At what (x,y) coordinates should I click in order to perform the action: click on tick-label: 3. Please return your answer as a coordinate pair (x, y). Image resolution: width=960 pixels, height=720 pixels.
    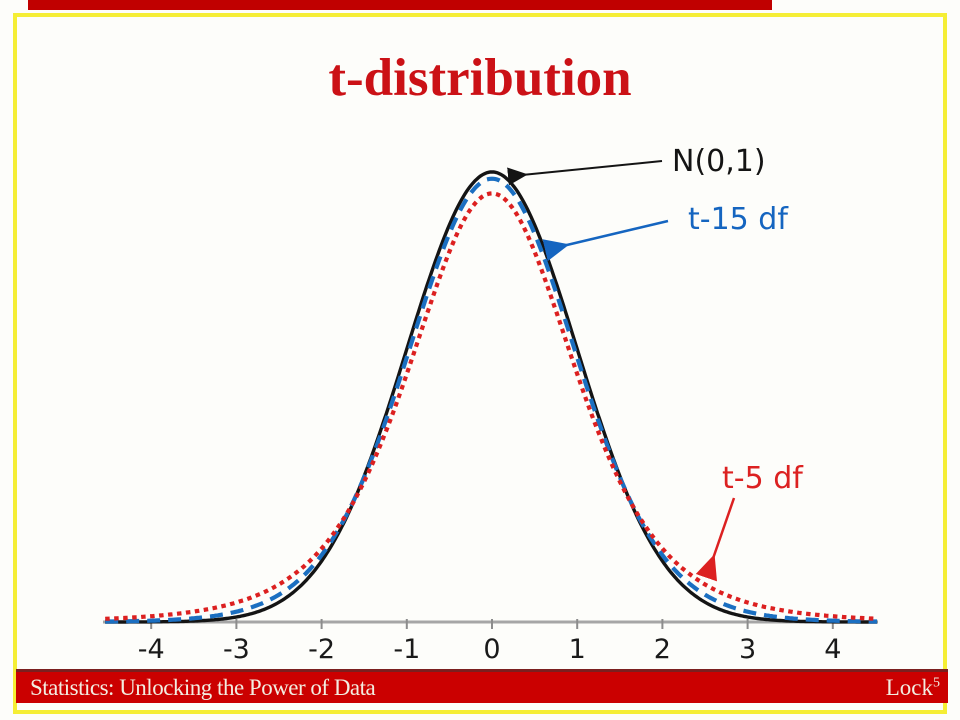
    Looking at the image, I should click on (747, 649).